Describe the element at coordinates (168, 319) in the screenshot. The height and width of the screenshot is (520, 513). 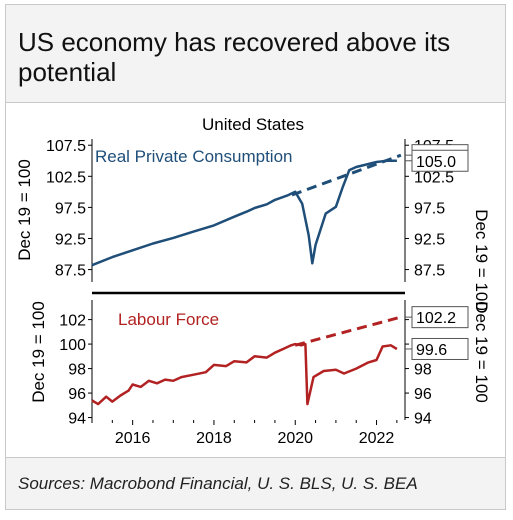
I see `series-label-labour: Labour Force` at that location.